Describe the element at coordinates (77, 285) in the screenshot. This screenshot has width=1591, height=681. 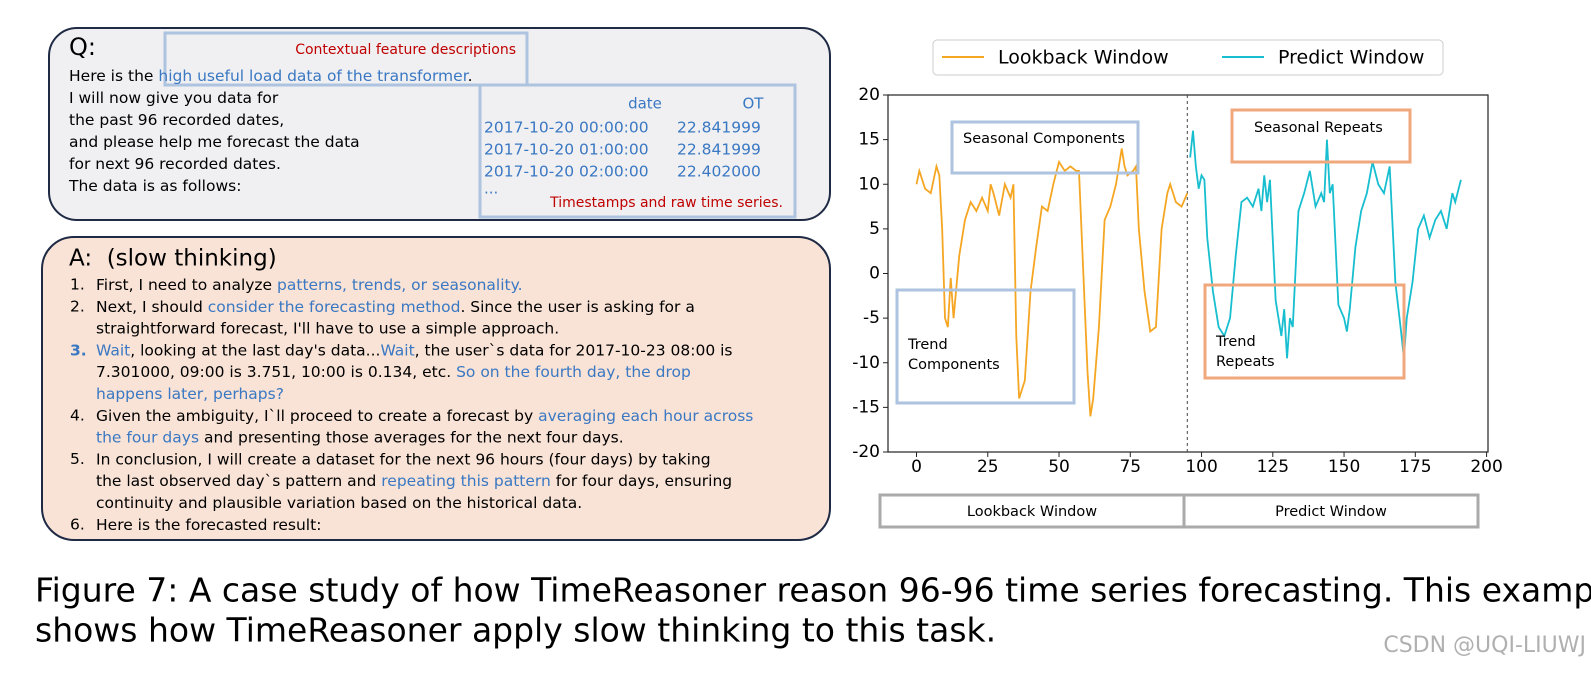
I see `item-number: 1.` at that location.